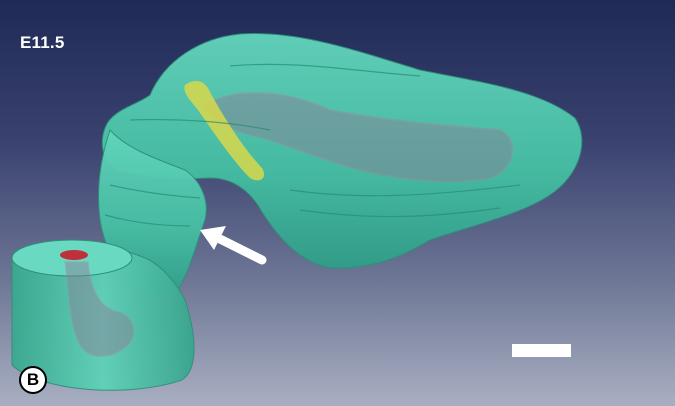  Describe the element at coordinates (359, 137) in the screenshot. I see `internal-duct` at that location.